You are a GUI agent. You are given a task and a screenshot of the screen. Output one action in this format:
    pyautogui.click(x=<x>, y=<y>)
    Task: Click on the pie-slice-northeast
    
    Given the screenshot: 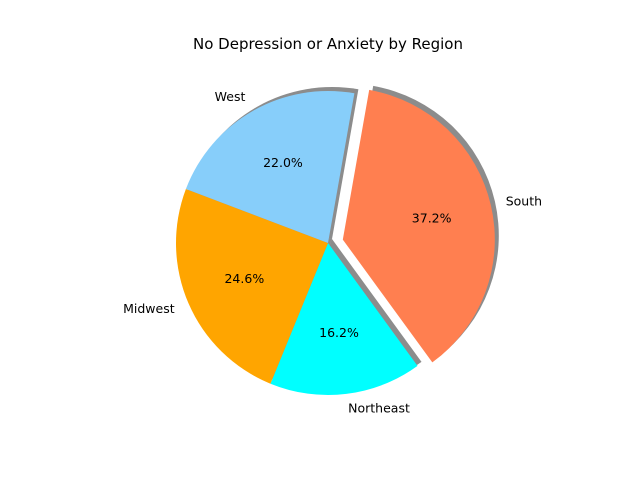 What is the action you would take?
    pyautogui.click(x=344, y=319)
    